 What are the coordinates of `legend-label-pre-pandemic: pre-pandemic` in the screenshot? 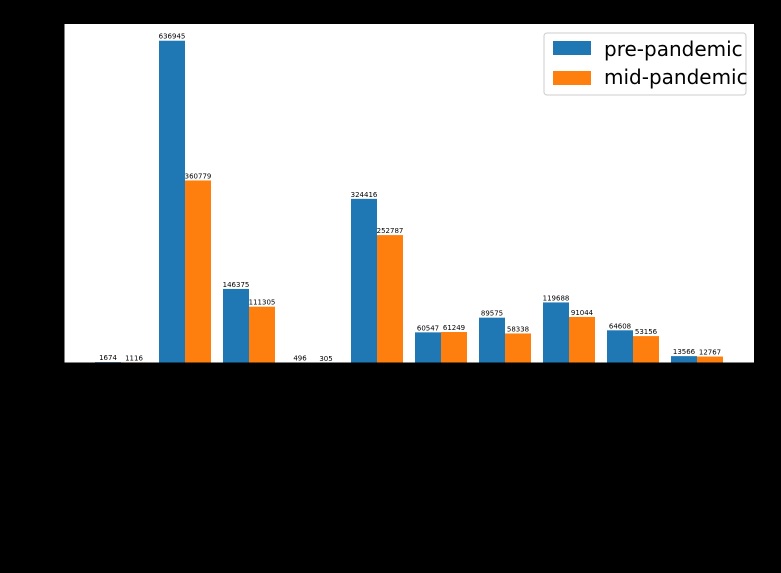 It's located at (673, 49).